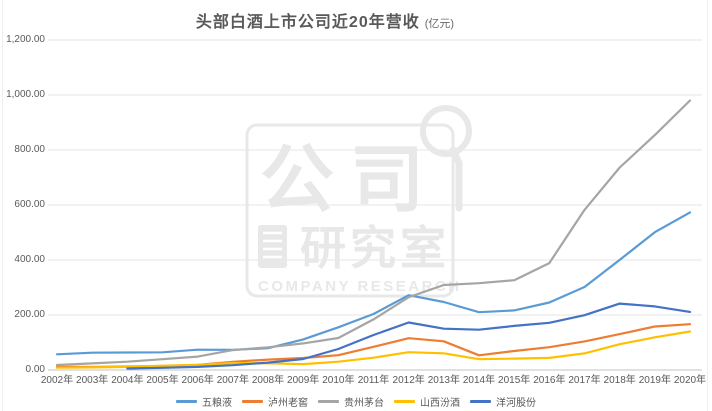 The width and height of the screenshot is (712, 411). I want to click on x-tick-label: 2020年, so click(690, 380).